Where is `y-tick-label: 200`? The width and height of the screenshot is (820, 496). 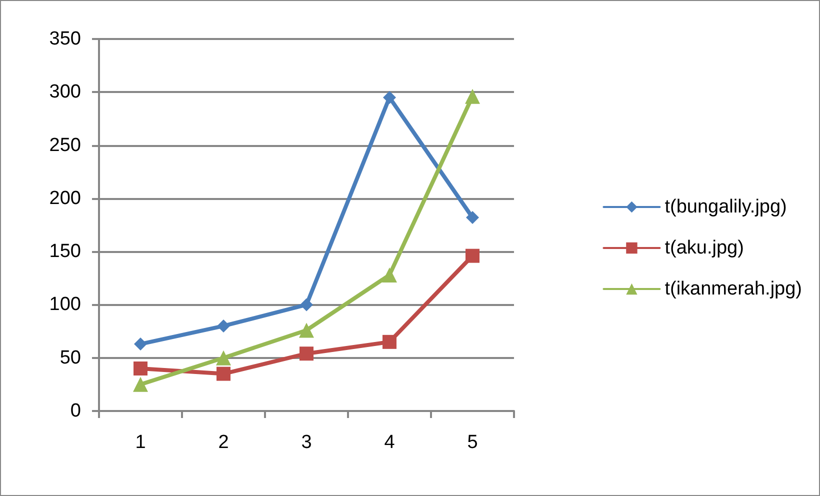 y-tick-label: 200 is located at coordinates (65, 198).